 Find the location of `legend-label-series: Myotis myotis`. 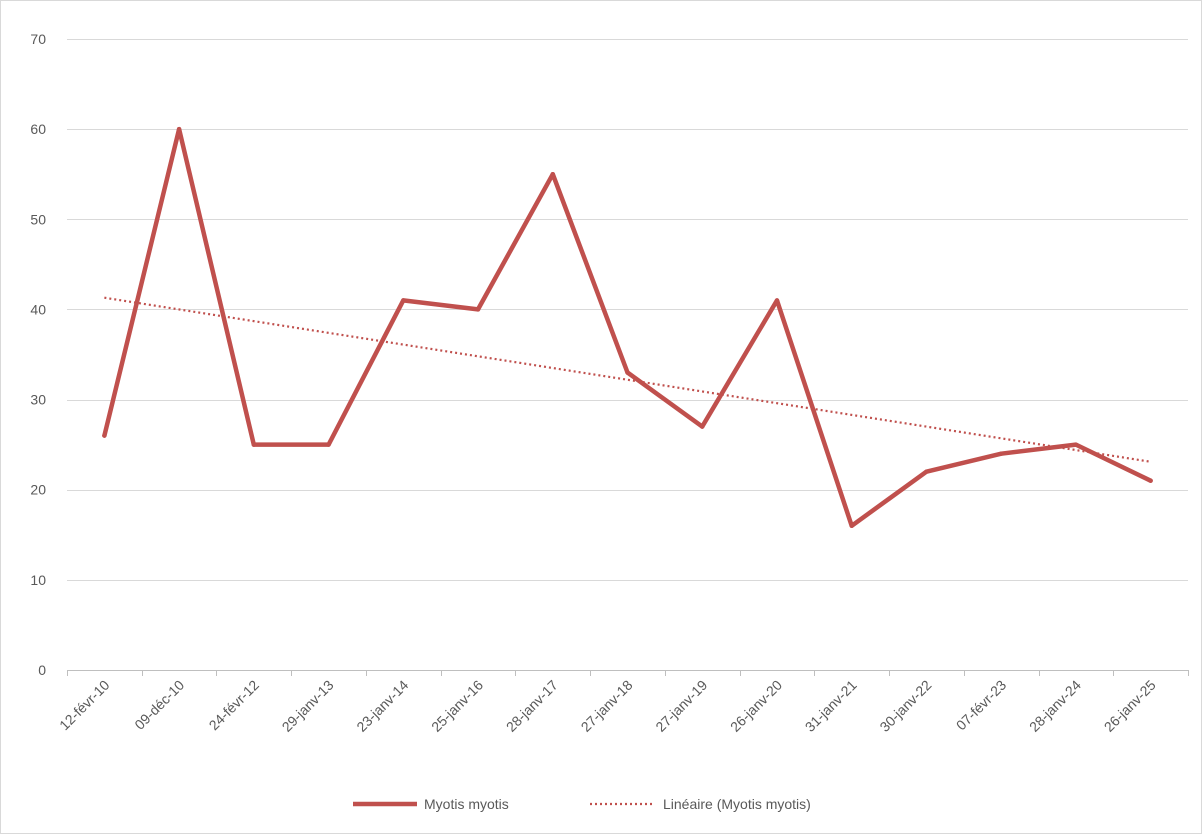

legend-label-series: Myotis myotis is located at coordinates (466, 804).